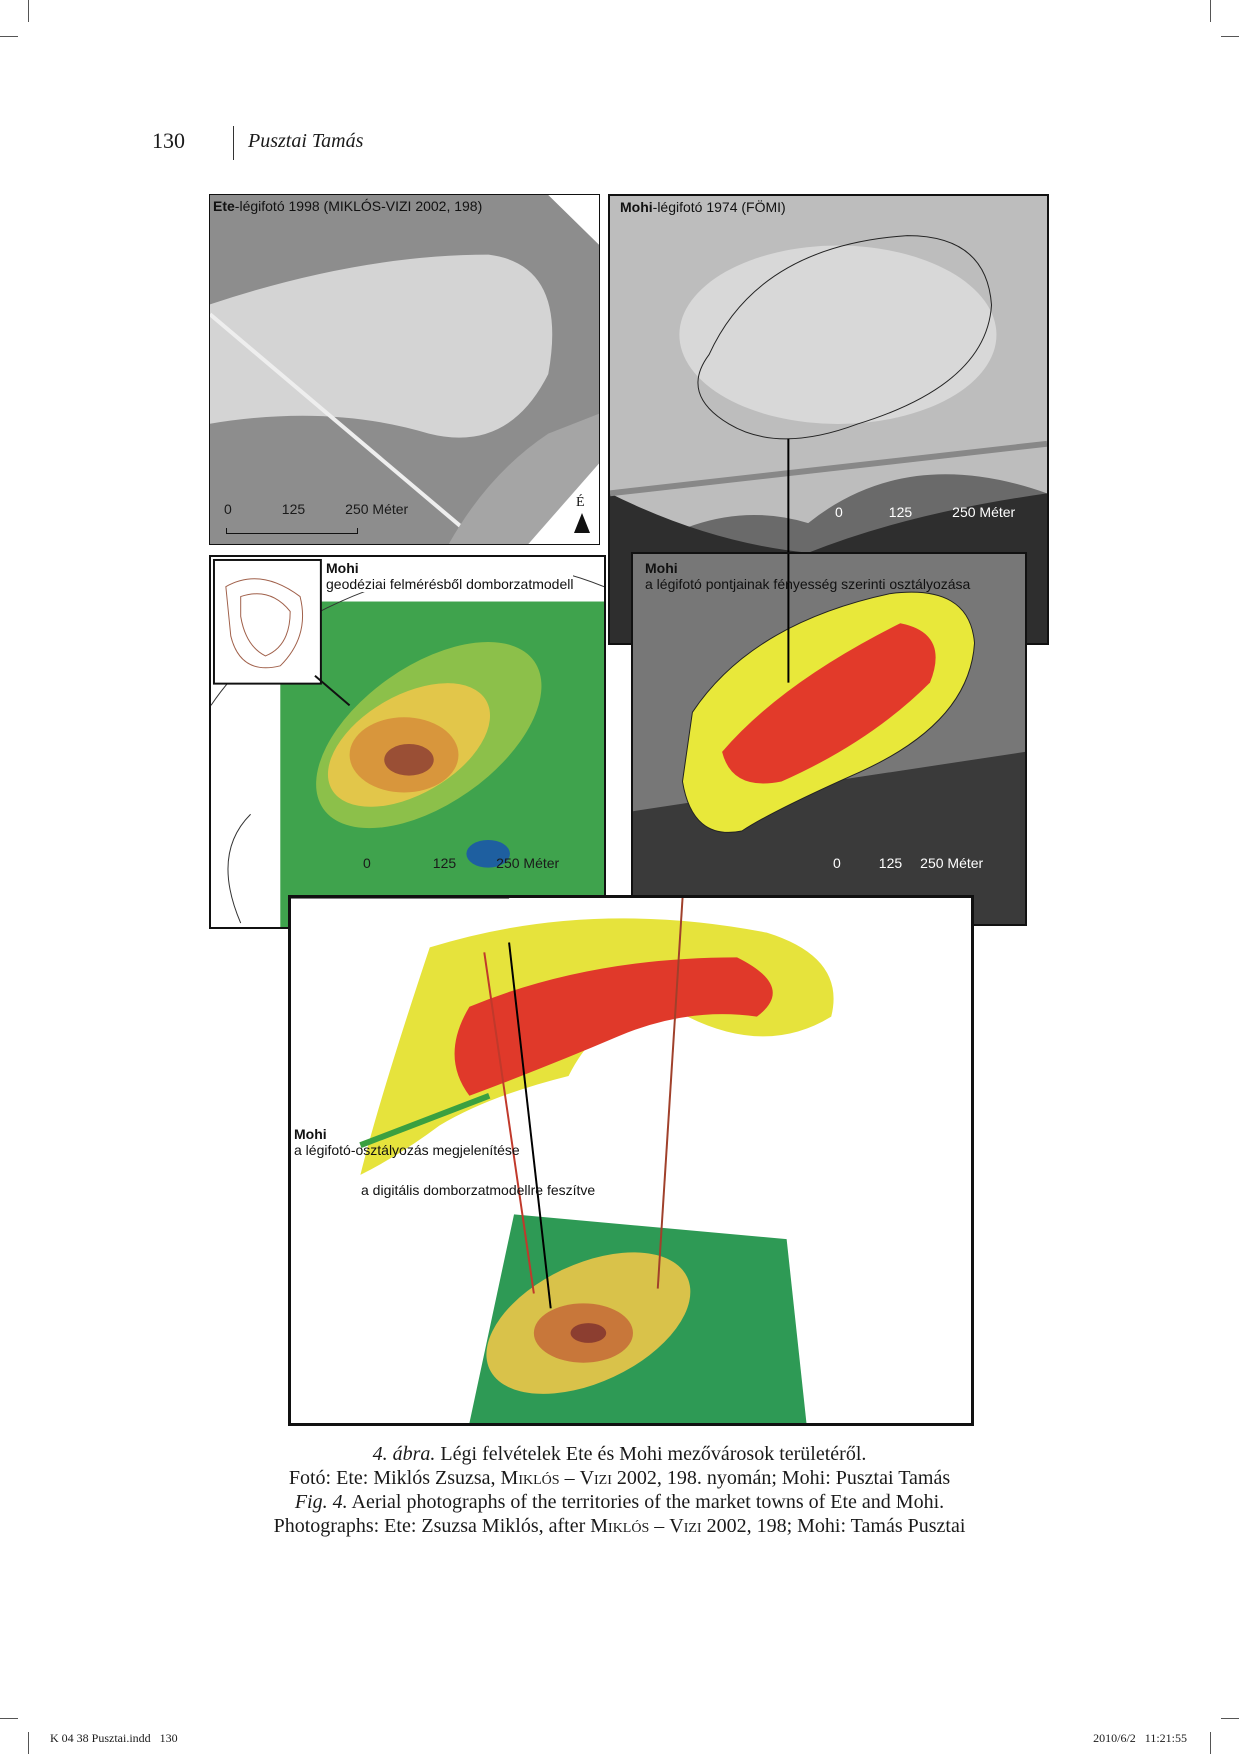 This screenshot has width=1239, height=1754. I want to click on panel-title: Mohi a légifotó-osztályozás megjelenítése, so click(407, 1142).